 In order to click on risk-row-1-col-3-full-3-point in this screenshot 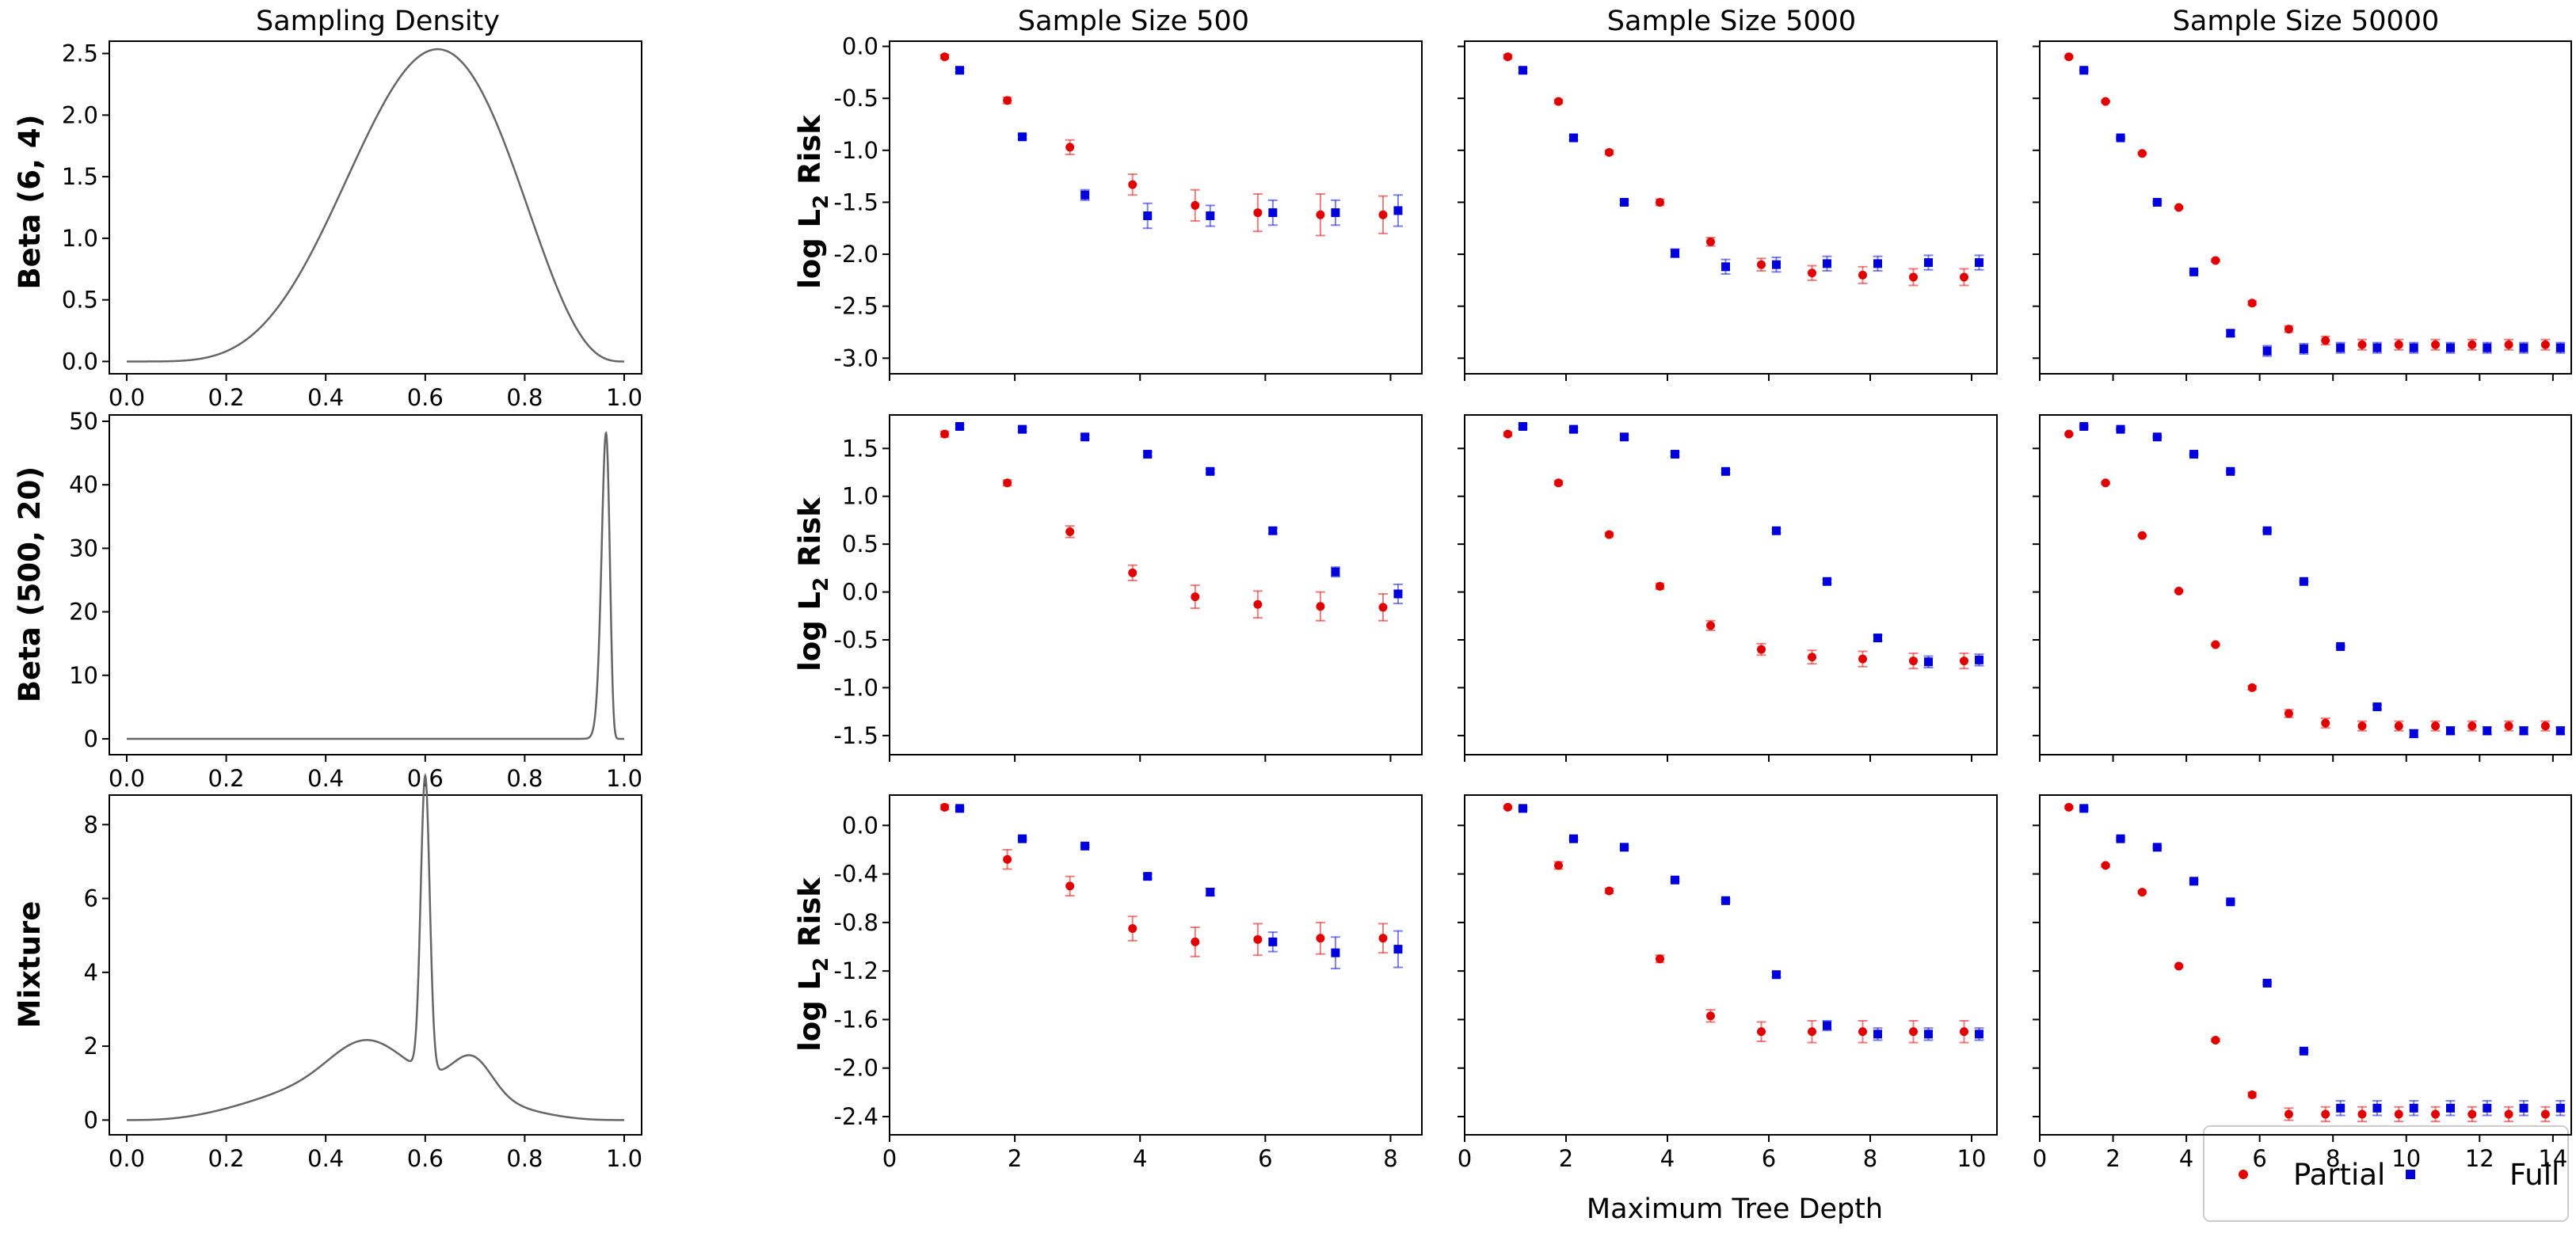, I will do `click(2157, 202)`.